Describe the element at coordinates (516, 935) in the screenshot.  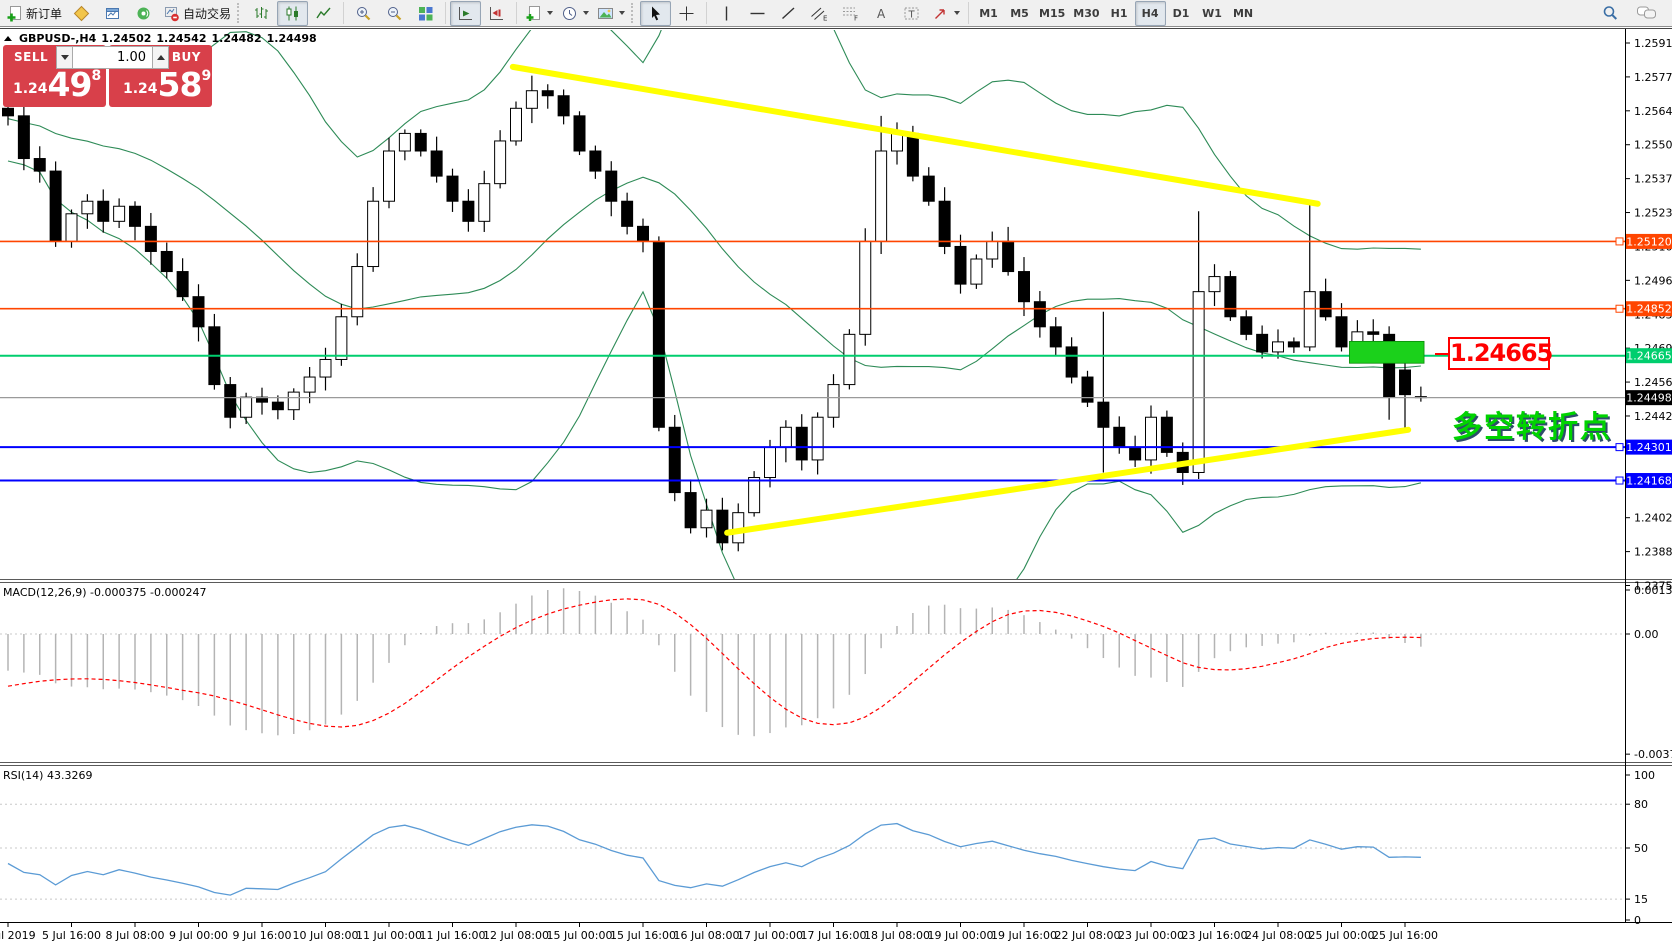
I see `svg-text: 12 Jul 08:00` at that location.